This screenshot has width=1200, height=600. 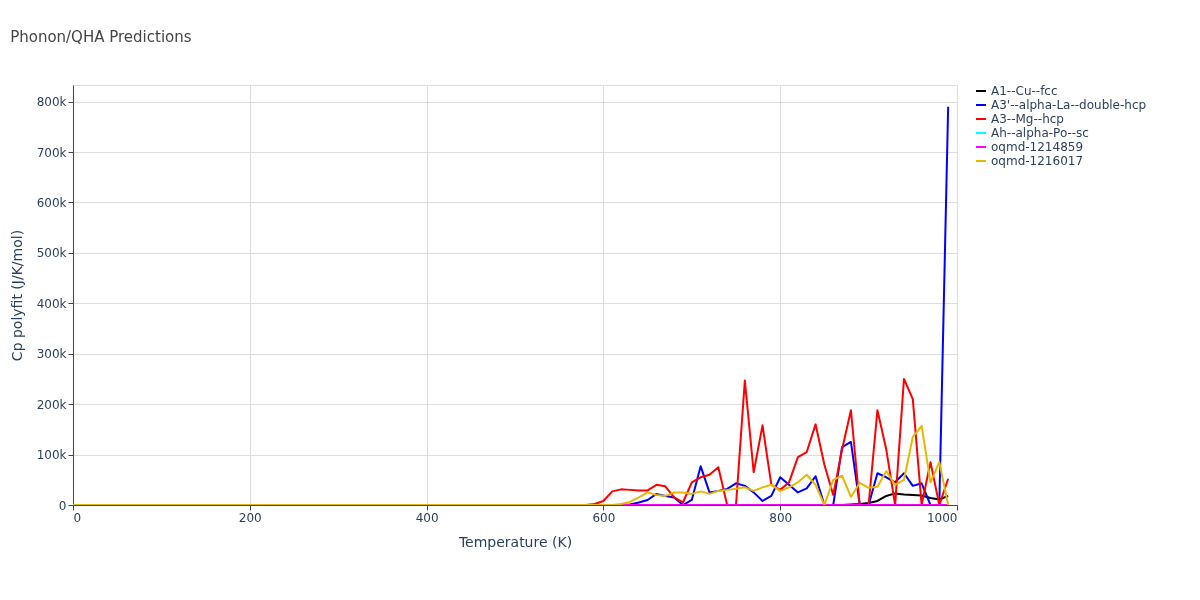 I want to click on y-tick-label: 400k, so click(x=51, y=303).